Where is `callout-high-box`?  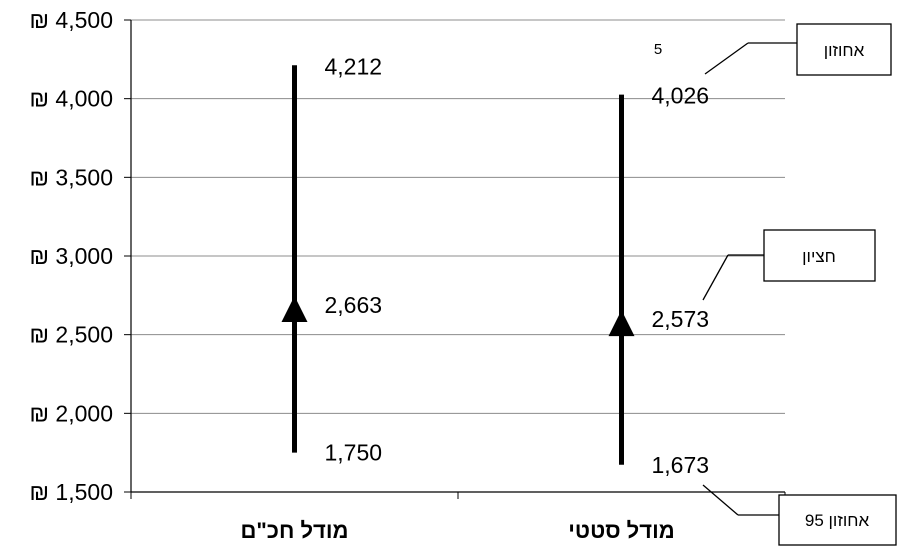 callout-high-box is located at coordinates (844, 49).